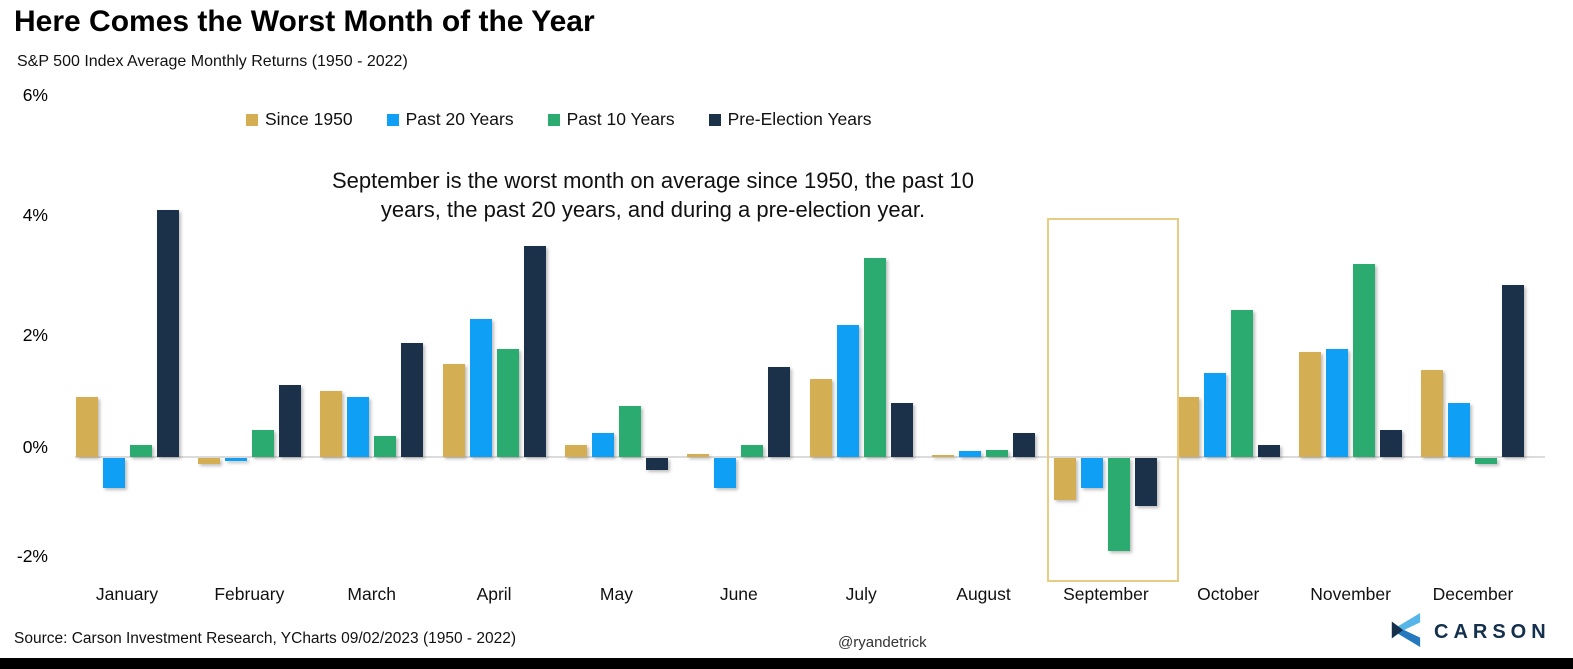  I want to click on legend-label: Since 1950, so click(309, 119).